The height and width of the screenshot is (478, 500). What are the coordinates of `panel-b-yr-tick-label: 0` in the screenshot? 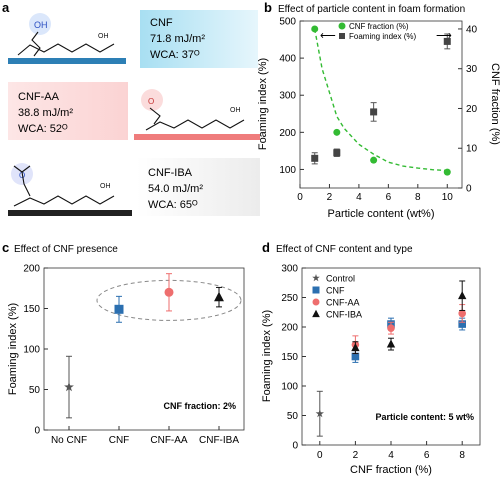 It's located at (469, 189).